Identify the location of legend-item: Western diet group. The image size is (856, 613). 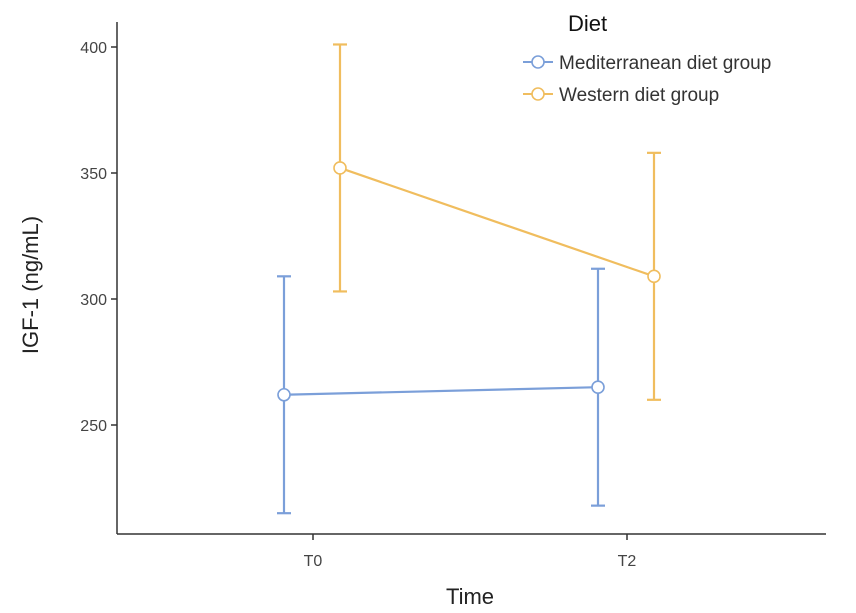
(621, 95).